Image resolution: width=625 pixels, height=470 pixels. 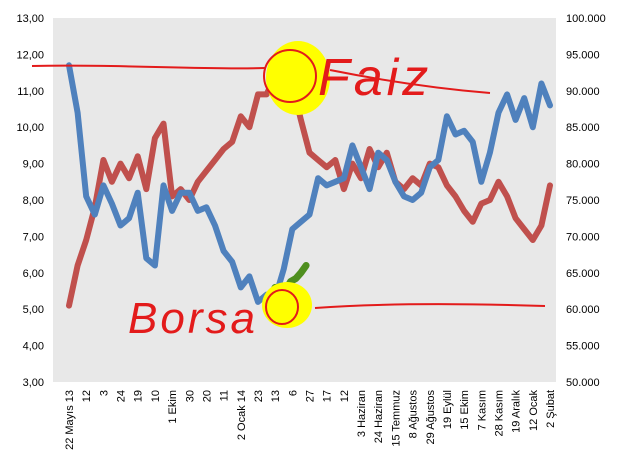 I want to click on top-highlight, so click(x=298, y=78).